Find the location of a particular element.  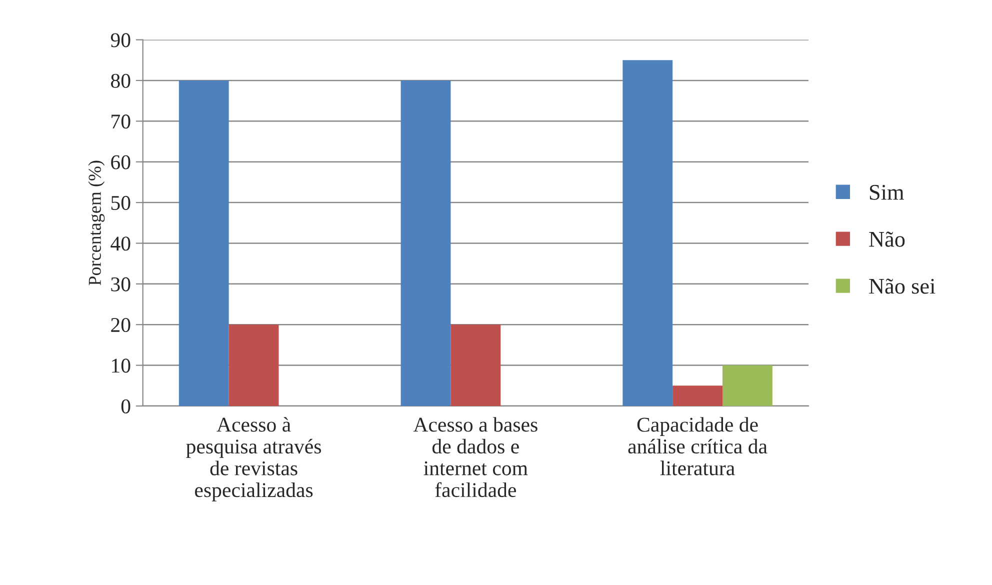

legend-label: Não is located at coordinates (887, 239).